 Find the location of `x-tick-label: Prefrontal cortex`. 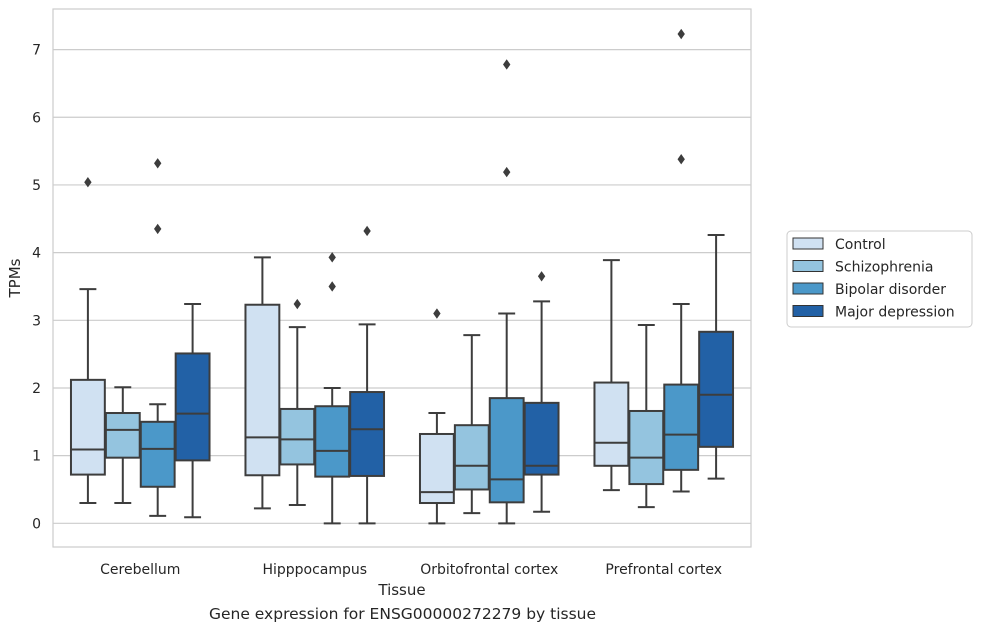

x-tick-label: Prefrontal cortex is located at coordinates (663, 570).